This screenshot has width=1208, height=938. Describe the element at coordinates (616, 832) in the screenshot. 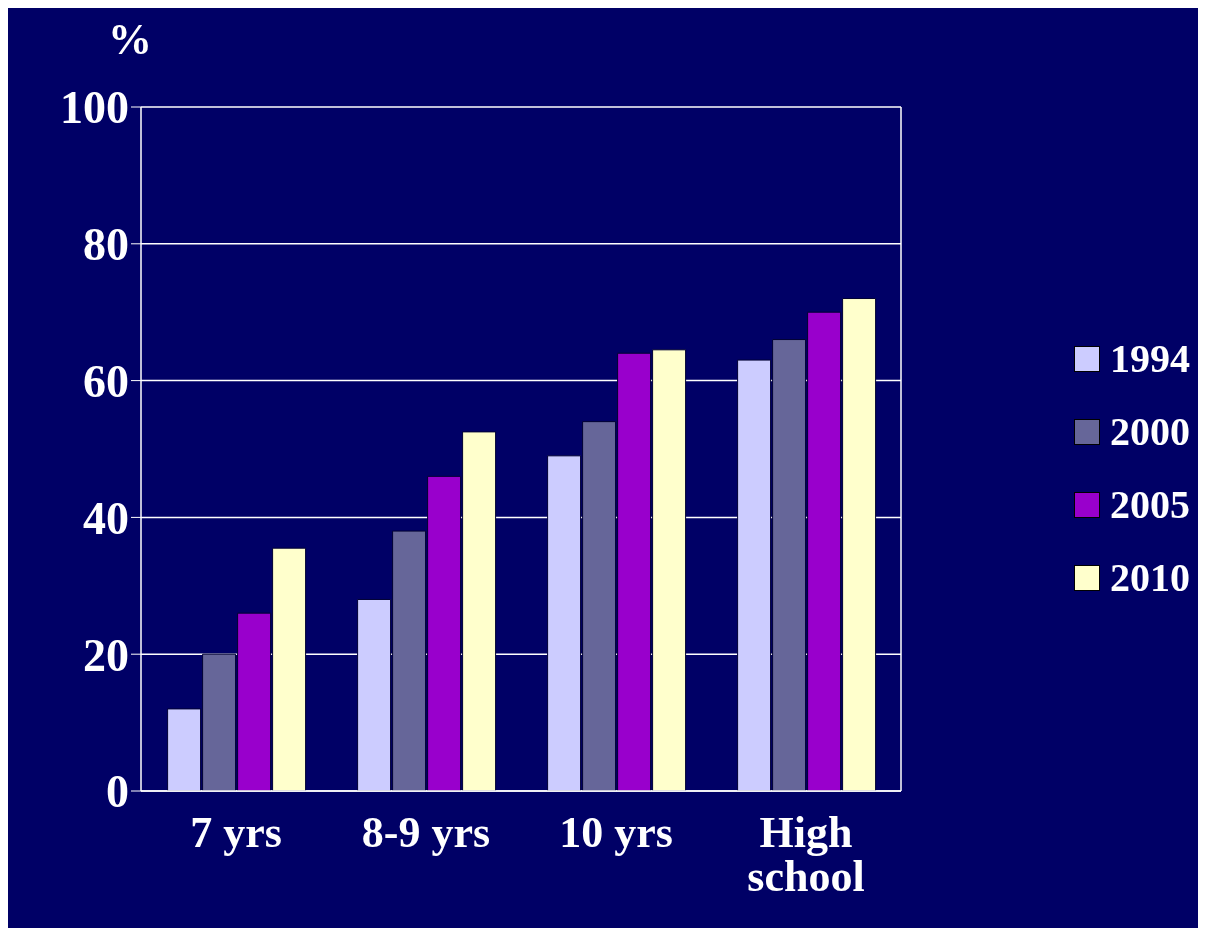

I see `x-tick-label: 10 yrs` at that location.